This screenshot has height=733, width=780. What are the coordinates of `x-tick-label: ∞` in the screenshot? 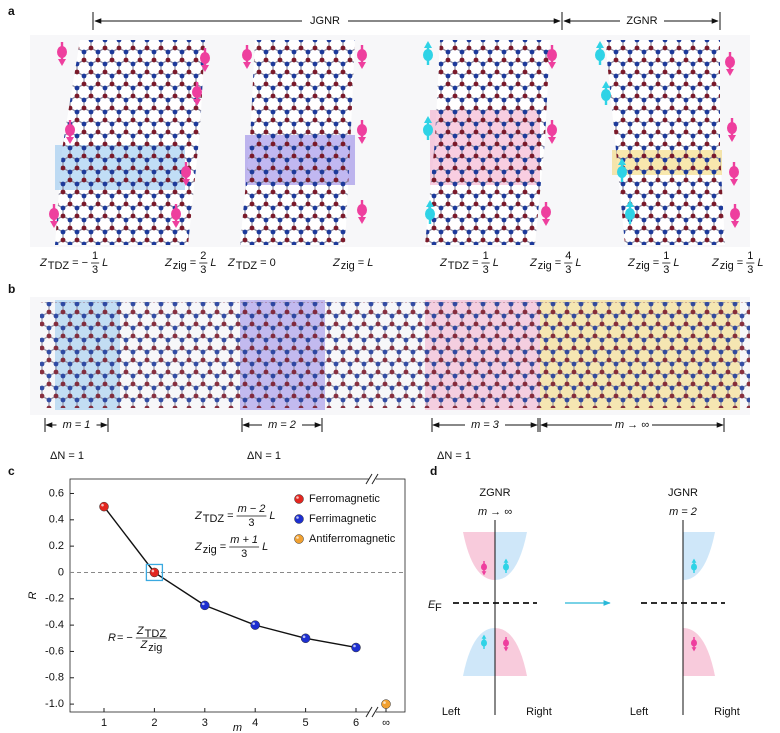 It's located at (386, 723).